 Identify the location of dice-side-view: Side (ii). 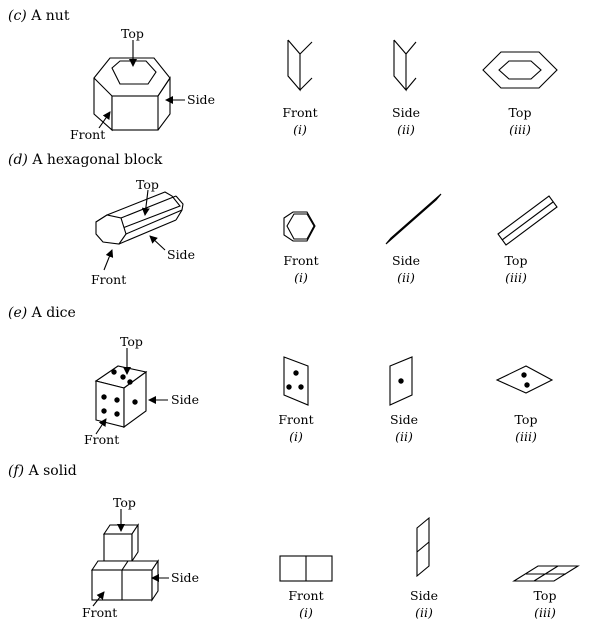
(403, 400).